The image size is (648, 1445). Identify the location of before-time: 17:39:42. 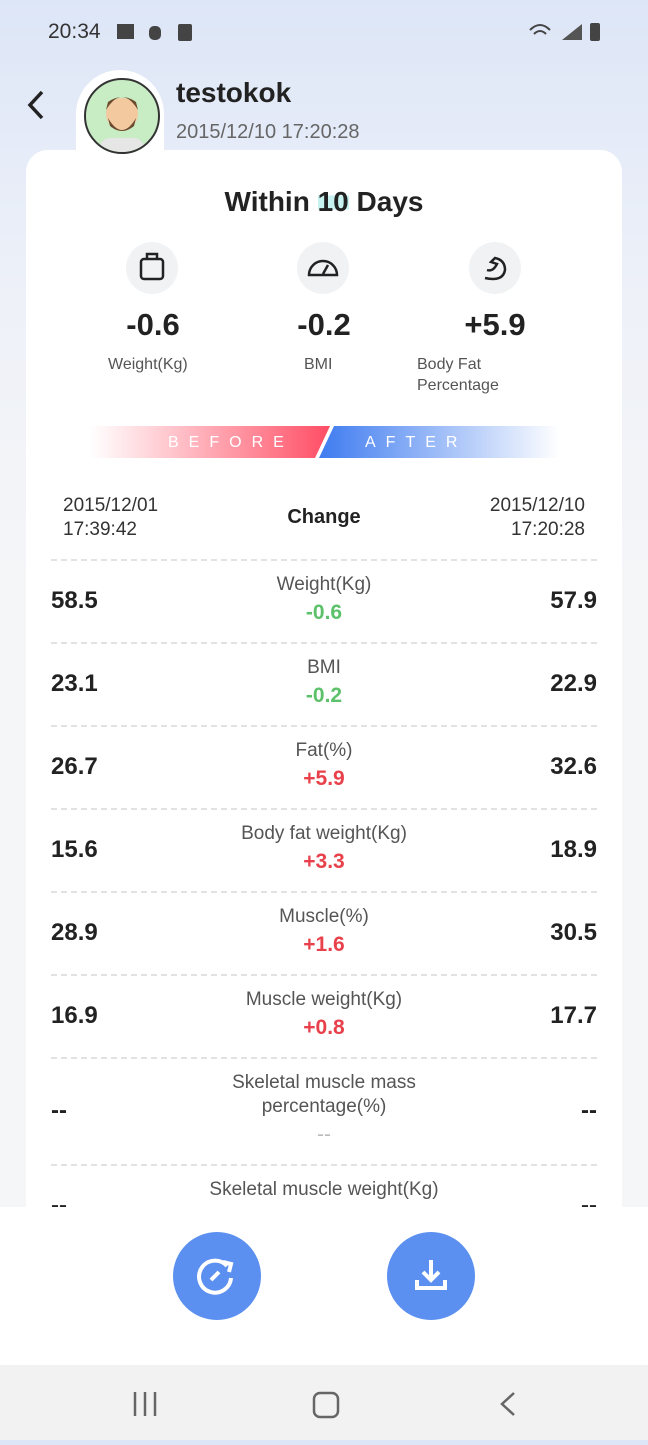
(100, 529).